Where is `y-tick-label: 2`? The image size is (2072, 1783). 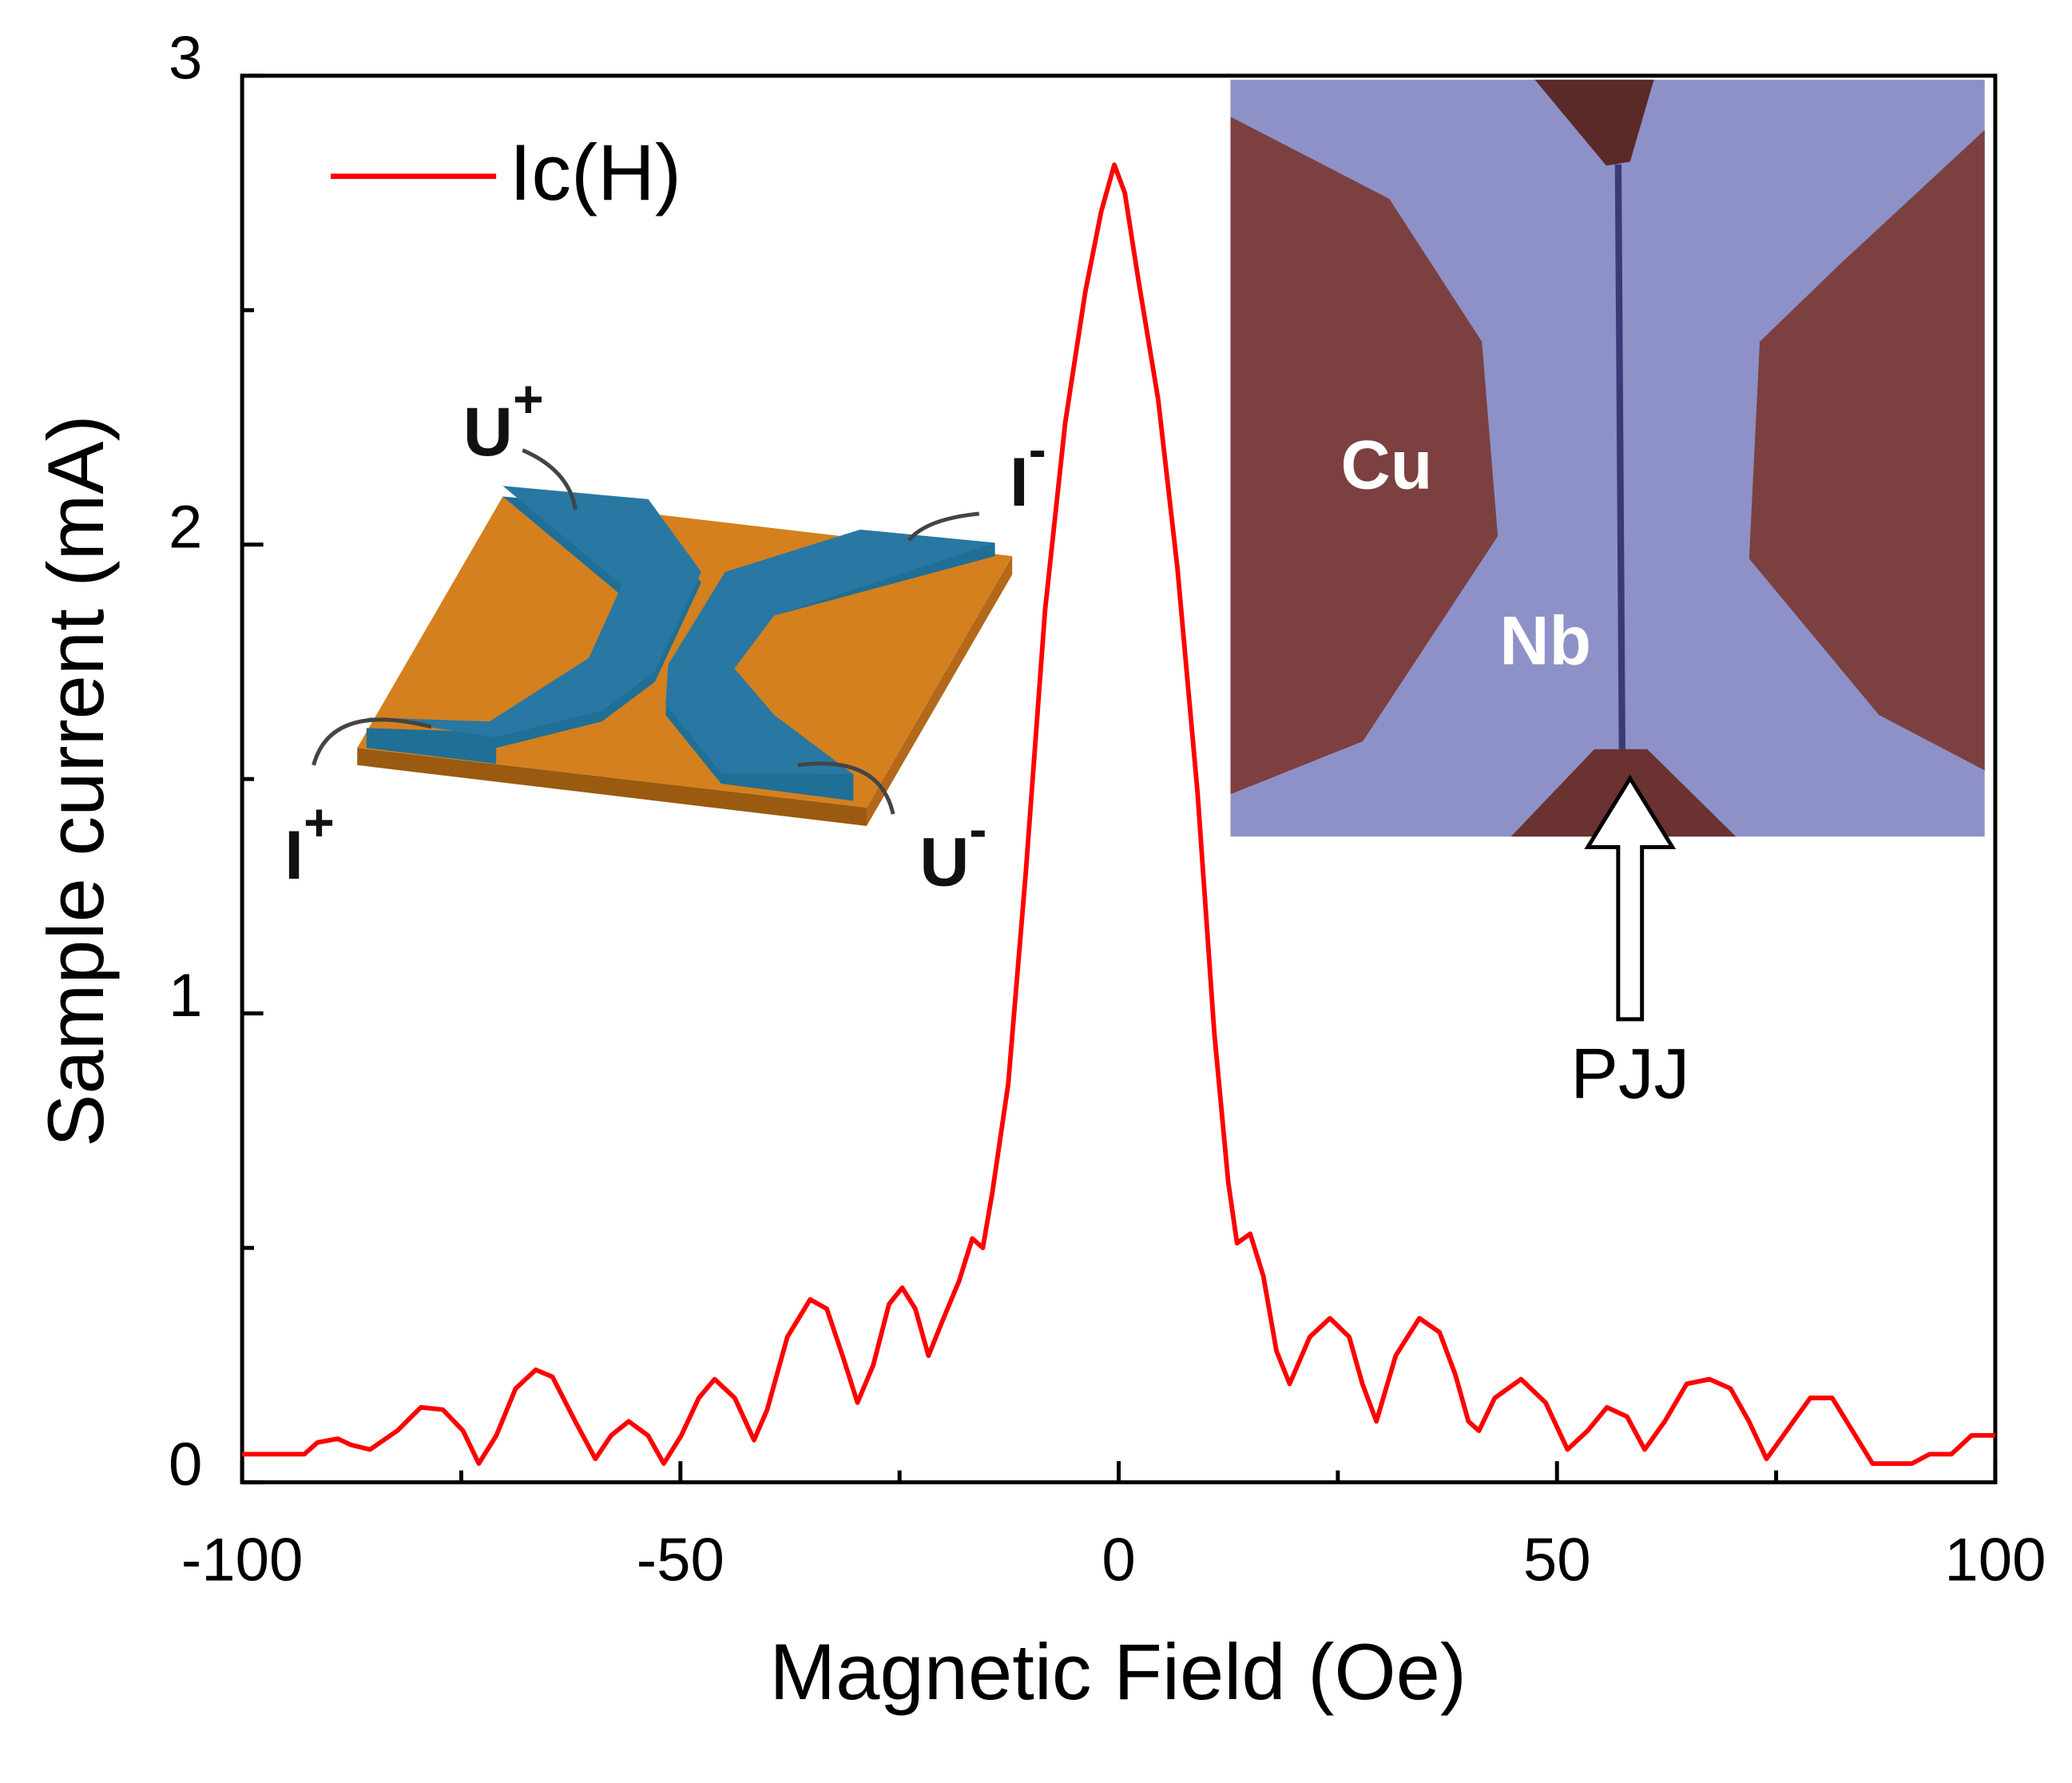 y-tick-label: 2 is located at coordinates (185, 527).